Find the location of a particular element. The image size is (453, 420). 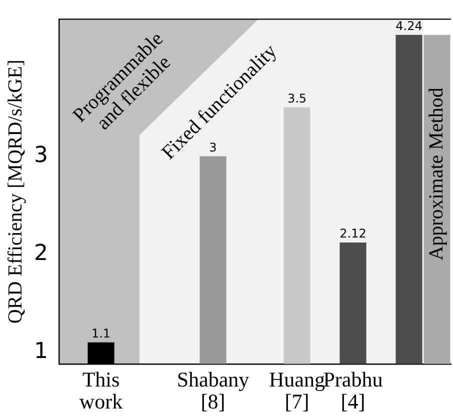

data-label: 1.1 is located at coordinates (101, 333).